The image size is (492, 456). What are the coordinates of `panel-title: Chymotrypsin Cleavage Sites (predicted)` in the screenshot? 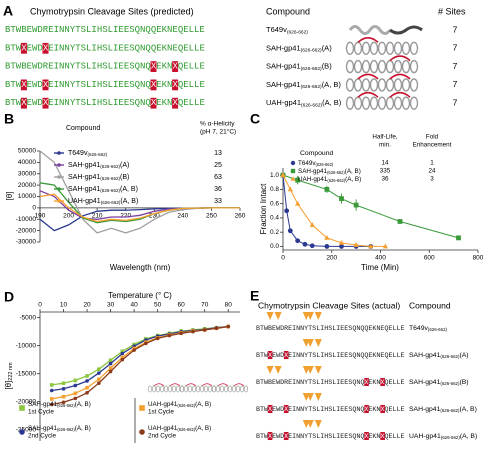 It's located at (112, 11).